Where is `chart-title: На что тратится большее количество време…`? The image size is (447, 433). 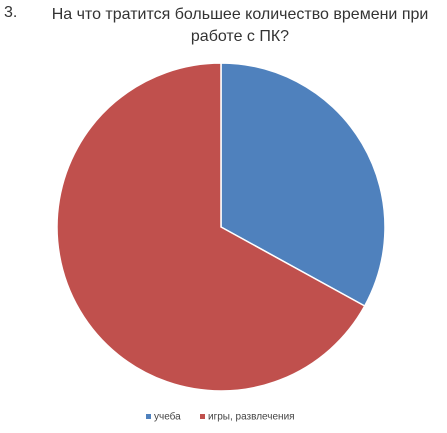
chart-title: На что тратится большее количество време… is located at coordinates (240, 25).